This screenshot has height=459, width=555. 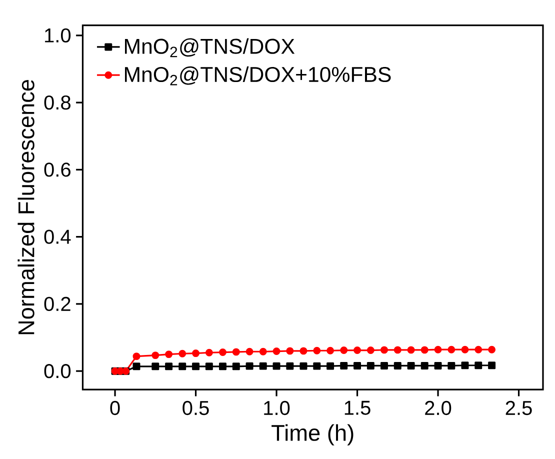 What do you see at coordinates (519, 408) in the screenshot?
I see `x-tick-label: 2.5` at bounding box center [519, 408].